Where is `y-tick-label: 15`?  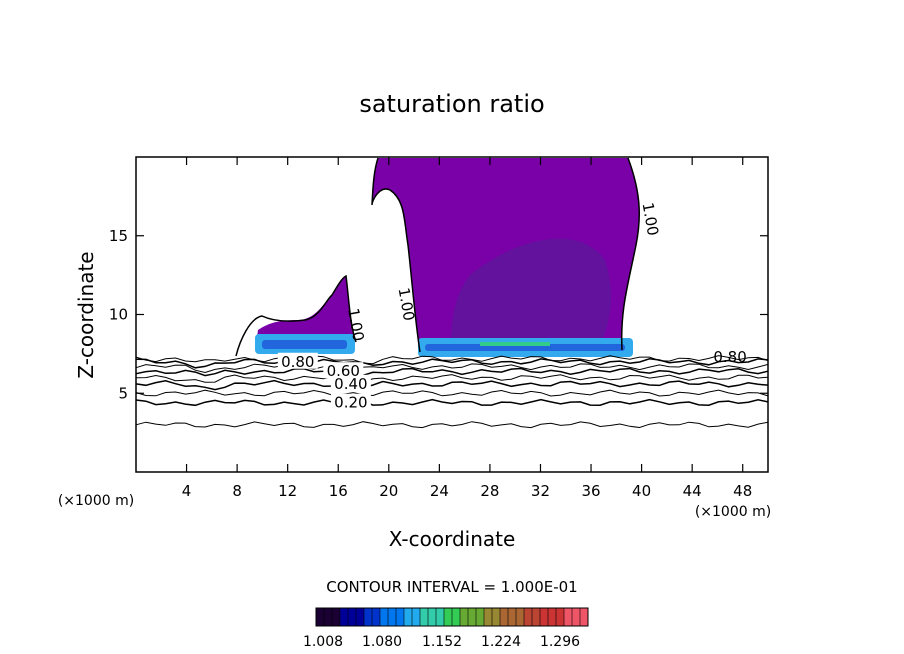
y-tick-label: 15 is located at coordinates (118, 236).